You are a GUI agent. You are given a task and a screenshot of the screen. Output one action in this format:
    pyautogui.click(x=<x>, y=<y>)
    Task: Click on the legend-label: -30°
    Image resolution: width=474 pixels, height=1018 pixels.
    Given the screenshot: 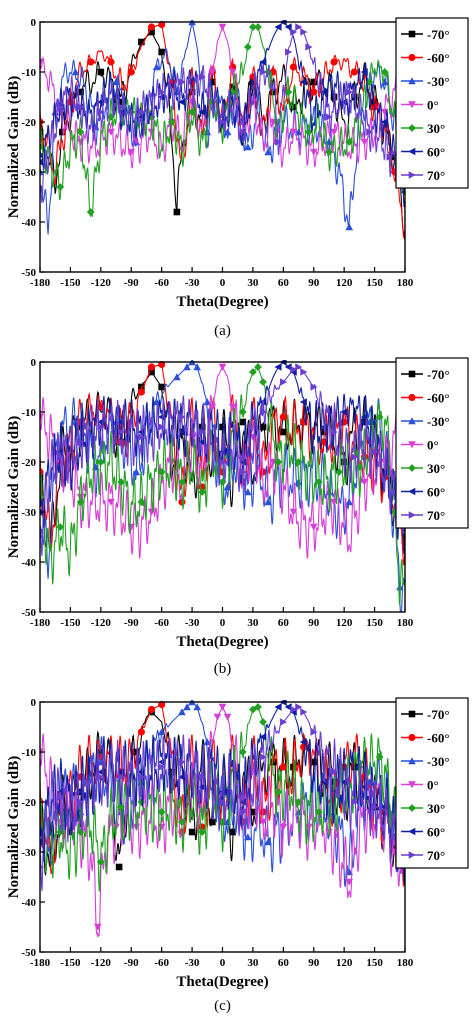 What is the action you would take?
    pyautogui.click(x=438, y=81)
    